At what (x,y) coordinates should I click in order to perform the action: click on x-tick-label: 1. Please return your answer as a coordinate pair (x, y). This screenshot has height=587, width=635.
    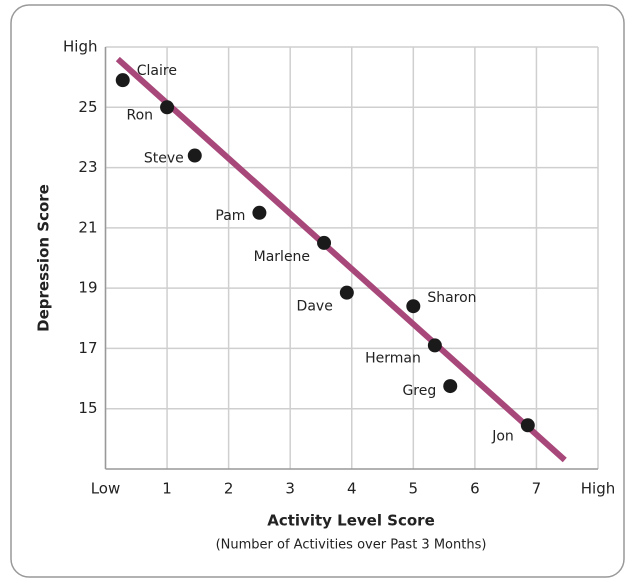
    Looking at the image, I should click on (167, 489).